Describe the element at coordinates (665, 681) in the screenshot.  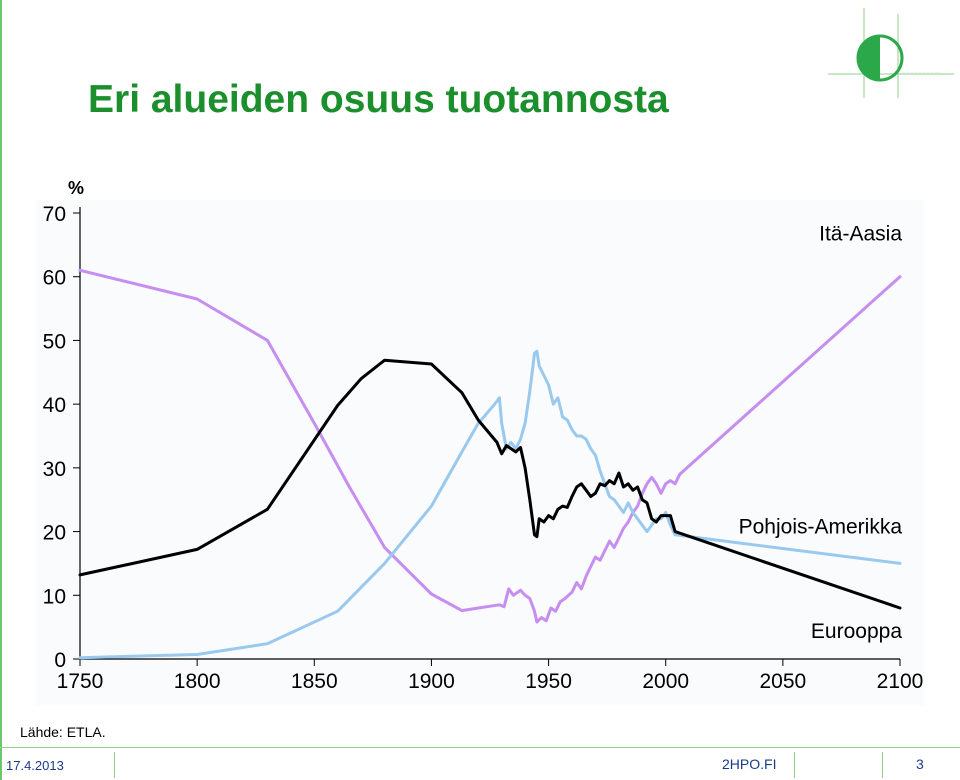
I see `x-tick-label: 2000` at that location.